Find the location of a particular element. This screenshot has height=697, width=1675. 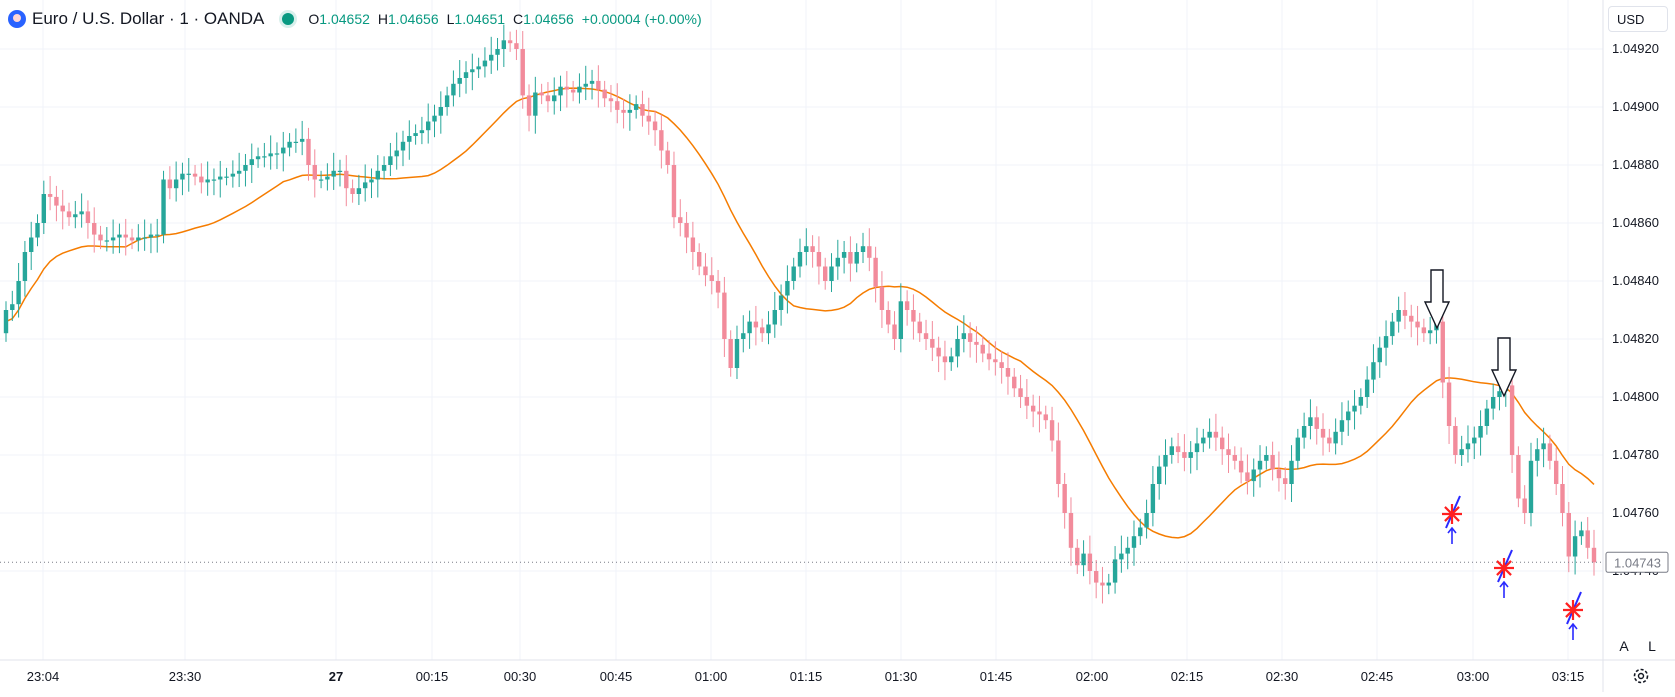

red-star-marker is located at coordinates (1504, 568).